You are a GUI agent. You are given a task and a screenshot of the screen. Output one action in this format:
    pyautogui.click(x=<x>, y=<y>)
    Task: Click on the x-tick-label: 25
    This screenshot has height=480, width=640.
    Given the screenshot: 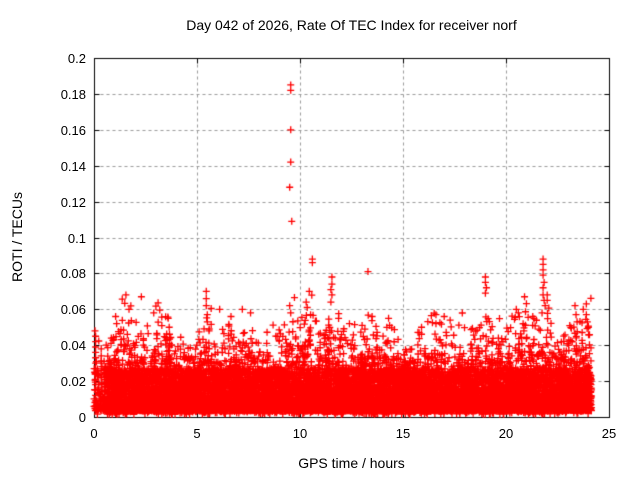 What is the action you would take?
    pyautogui.click(x=609, y=433)
    